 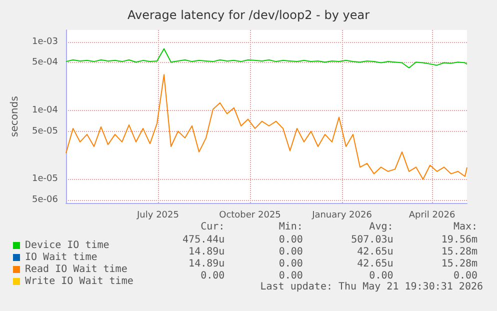 What do you see at coordinates (267, 58) in the screenshot?
I see `line-series` at bounding box center [267, 58].